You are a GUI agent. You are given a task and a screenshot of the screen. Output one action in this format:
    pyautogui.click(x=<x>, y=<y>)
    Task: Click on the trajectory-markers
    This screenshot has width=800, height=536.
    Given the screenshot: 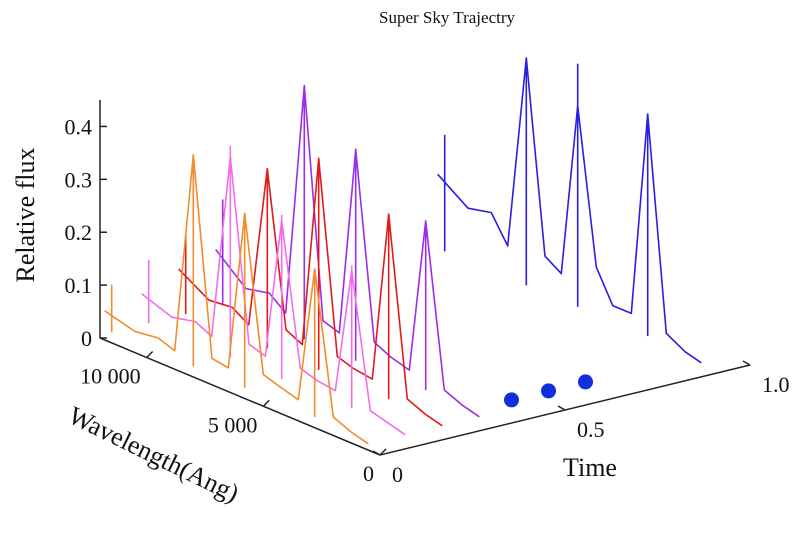 What is the action you would take?
    pyautogui.click(x=548, y=391)
    